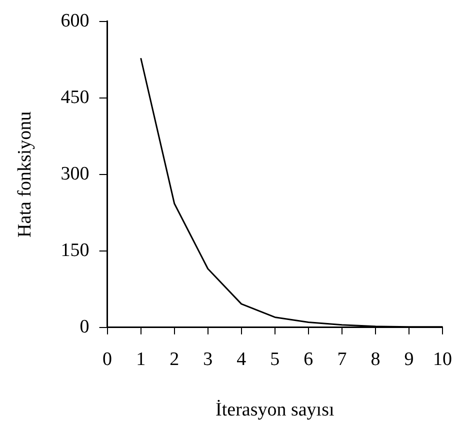 The height and width of the screenshot is (436, 466). I want to click on x-tick-label: 6, so click(309, 359).